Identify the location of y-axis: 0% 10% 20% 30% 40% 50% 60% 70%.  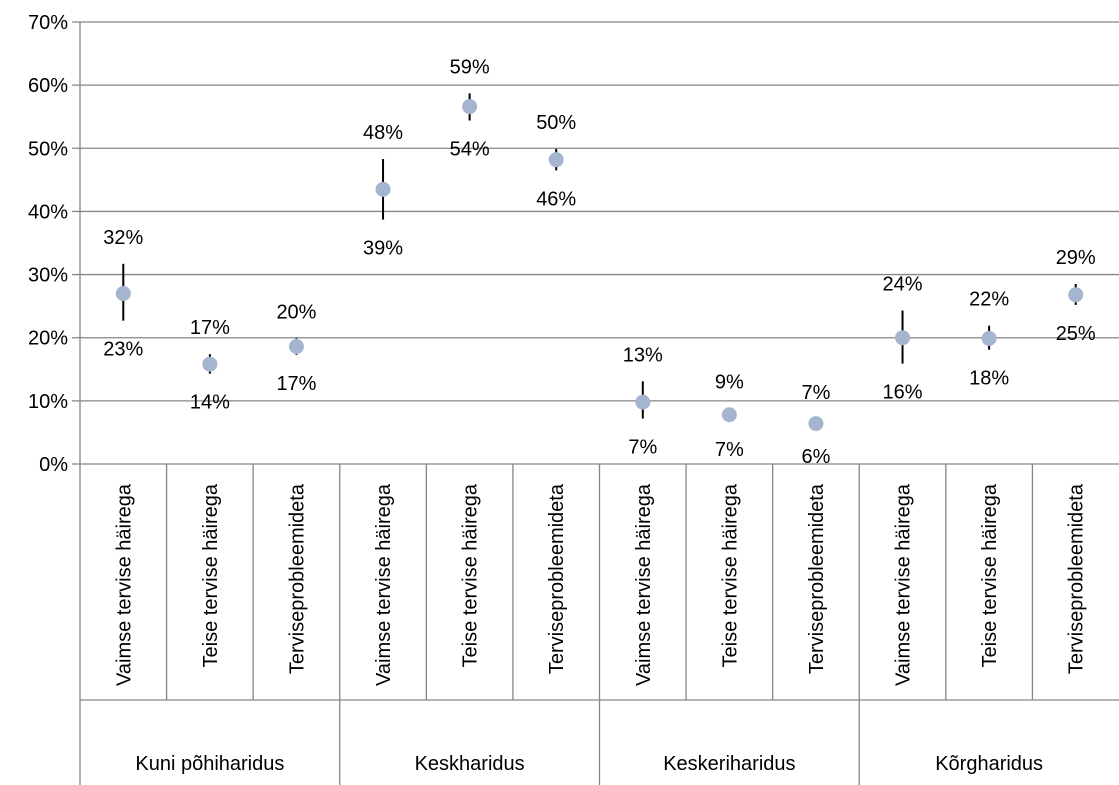
(48, 244).